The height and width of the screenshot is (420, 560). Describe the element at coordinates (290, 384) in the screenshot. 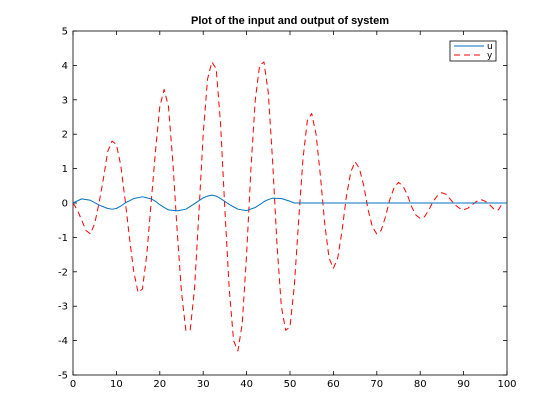

I see `x-tick-label: 50` at that location.